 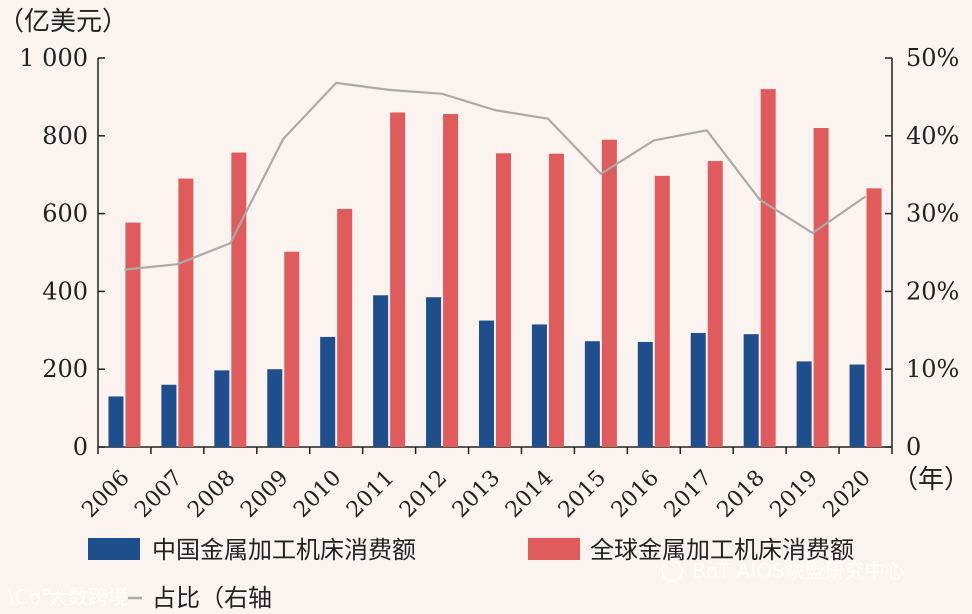 What do you see at coordinates (539, 385) in the screenshot?
I see `china-bar-2014` at bounding box center [539, 385].